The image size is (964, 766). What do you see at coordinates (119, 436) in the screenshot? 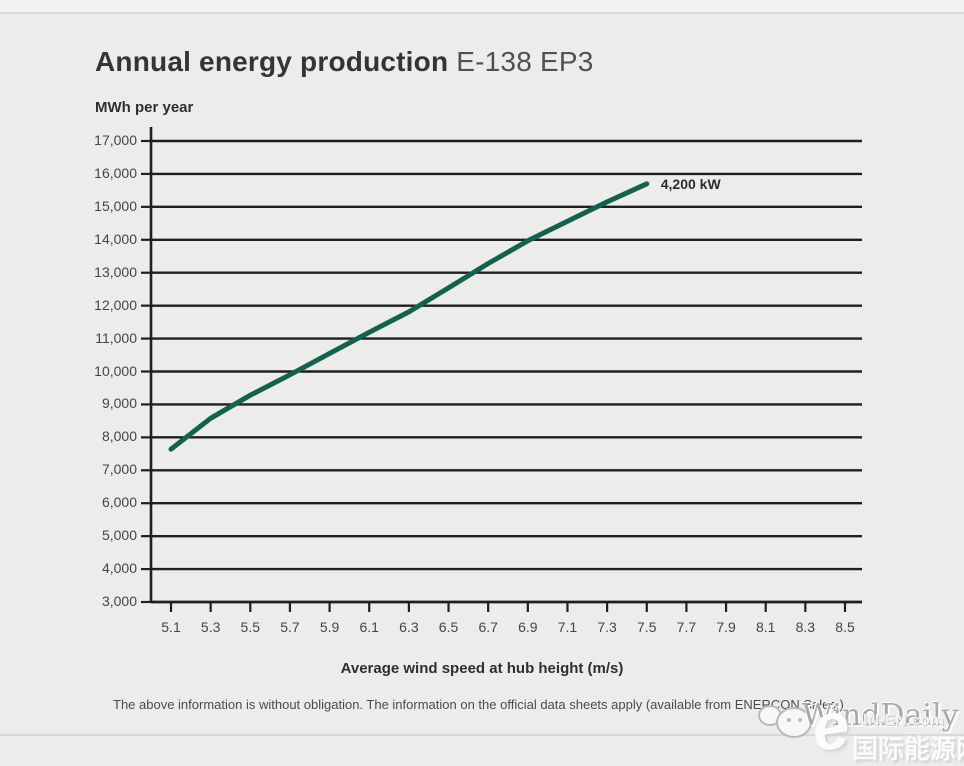
I see `y-axis-tick-label: 8,000` at bounding box center [119, 436].